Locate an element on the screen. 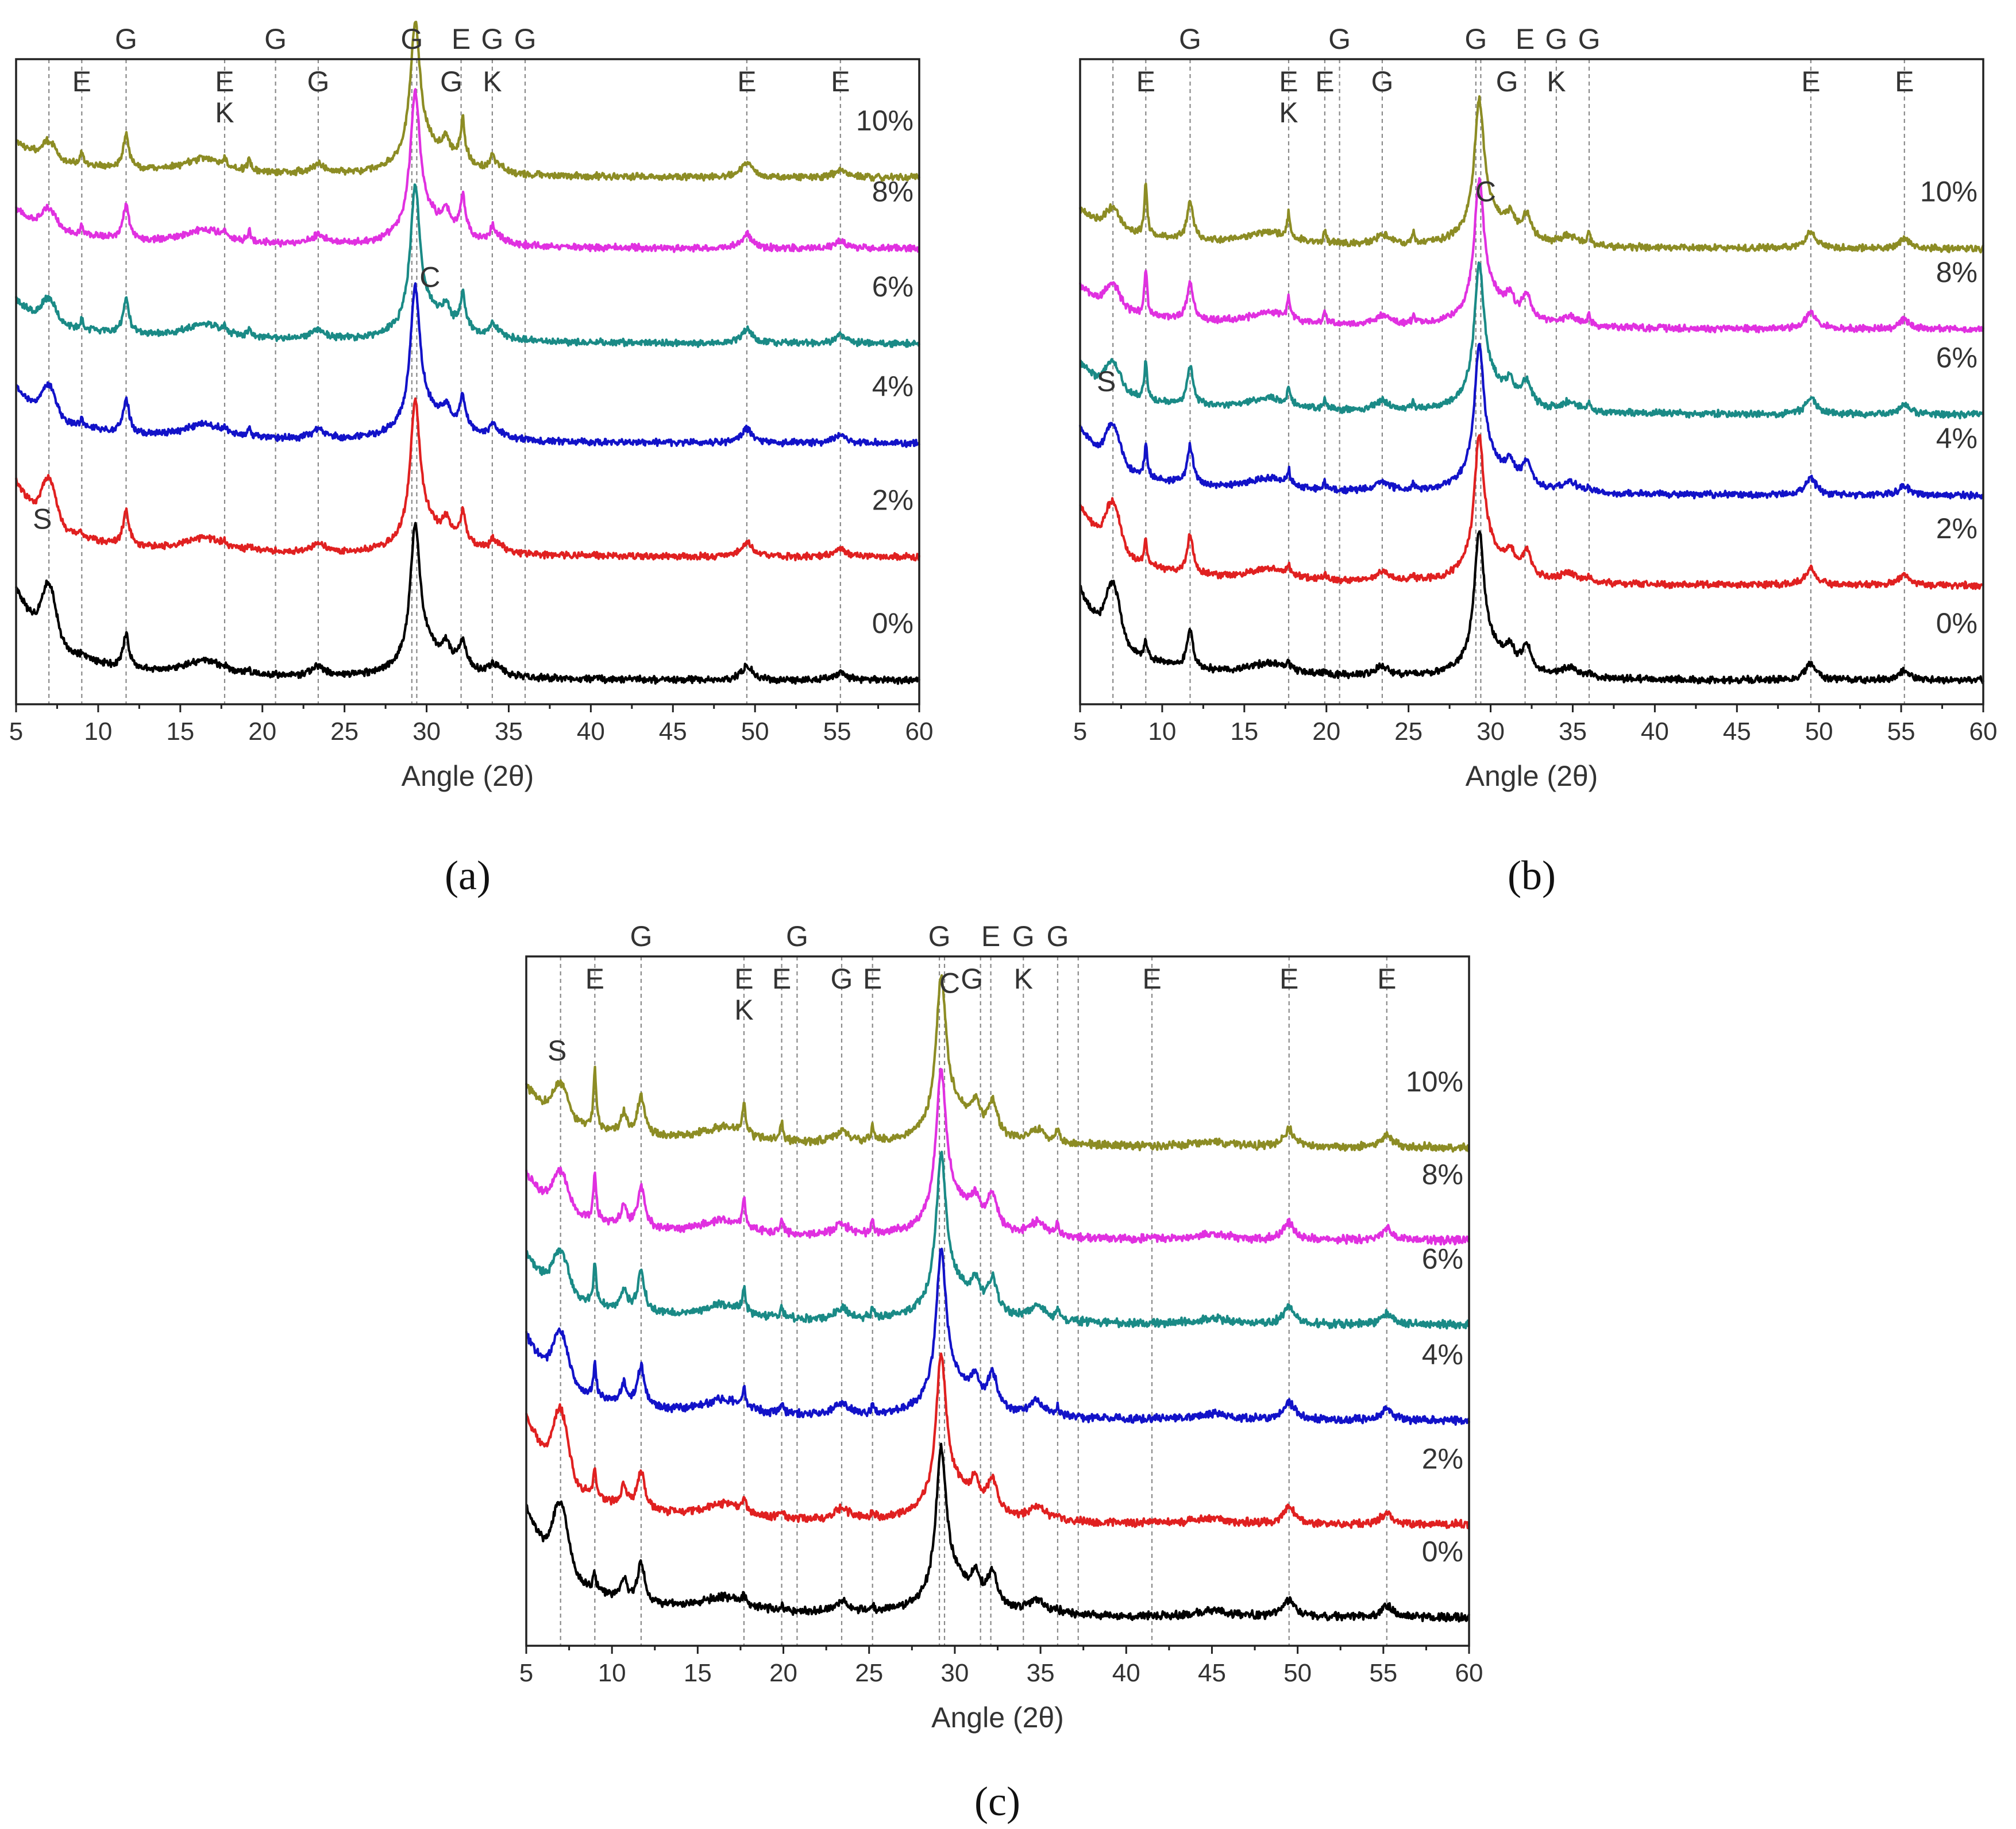 The width and height of the screenshot is (2016, 1829). panel-label: (a) is located at coordinates (468, 875).